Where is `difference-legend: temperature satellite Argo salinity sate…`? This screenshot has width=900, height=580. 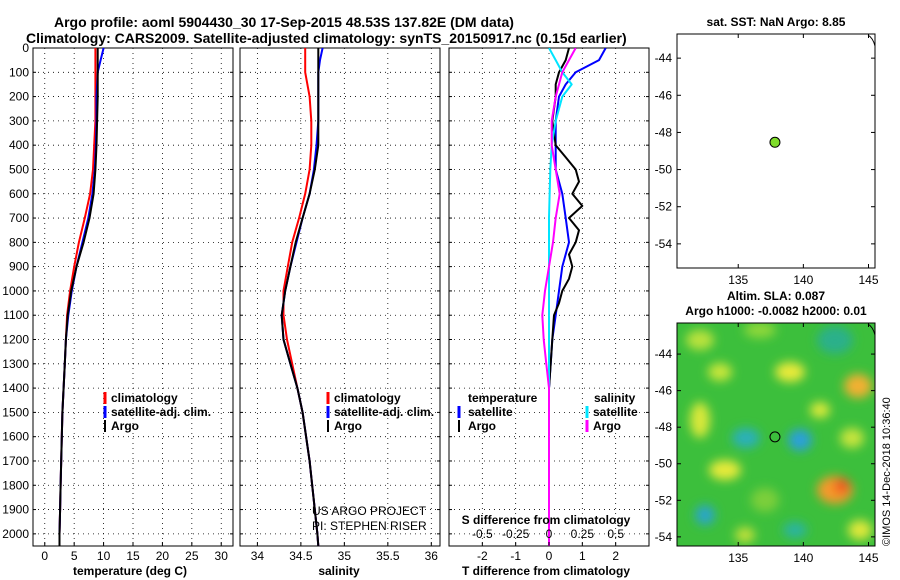
difference-legend: temperature satellite Argo salinity sate… is located at coordinates (547, 412).